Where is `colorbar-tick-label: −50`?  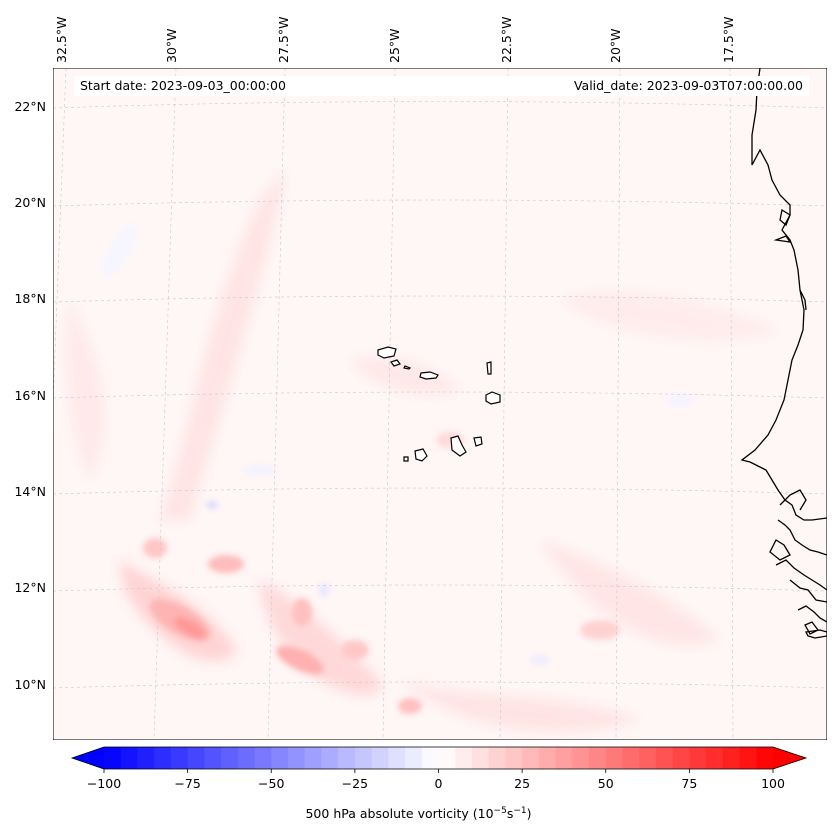
colorbar-tick-label: −50 is located at coordinates (271, 783).